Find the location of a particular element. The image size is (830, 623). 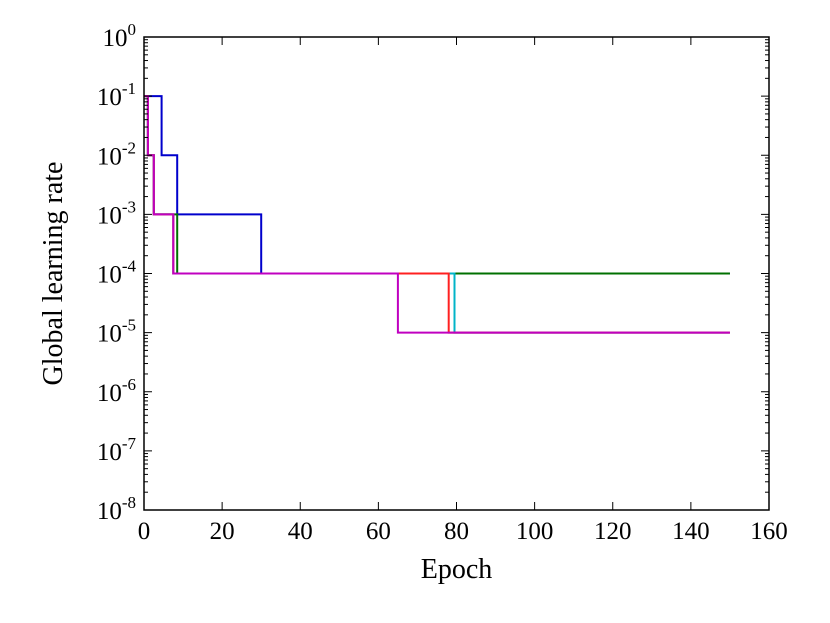

x-axis-label: Epoch is located at coordinates (457, 569).